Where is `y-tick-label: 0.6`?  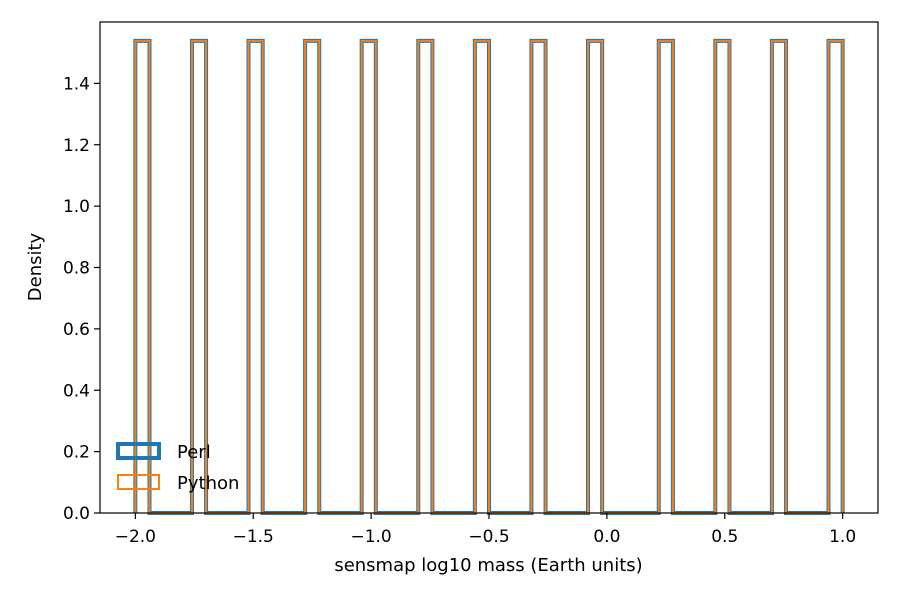 y-tick-label: 0.6 is located at coordinates (76, 330).